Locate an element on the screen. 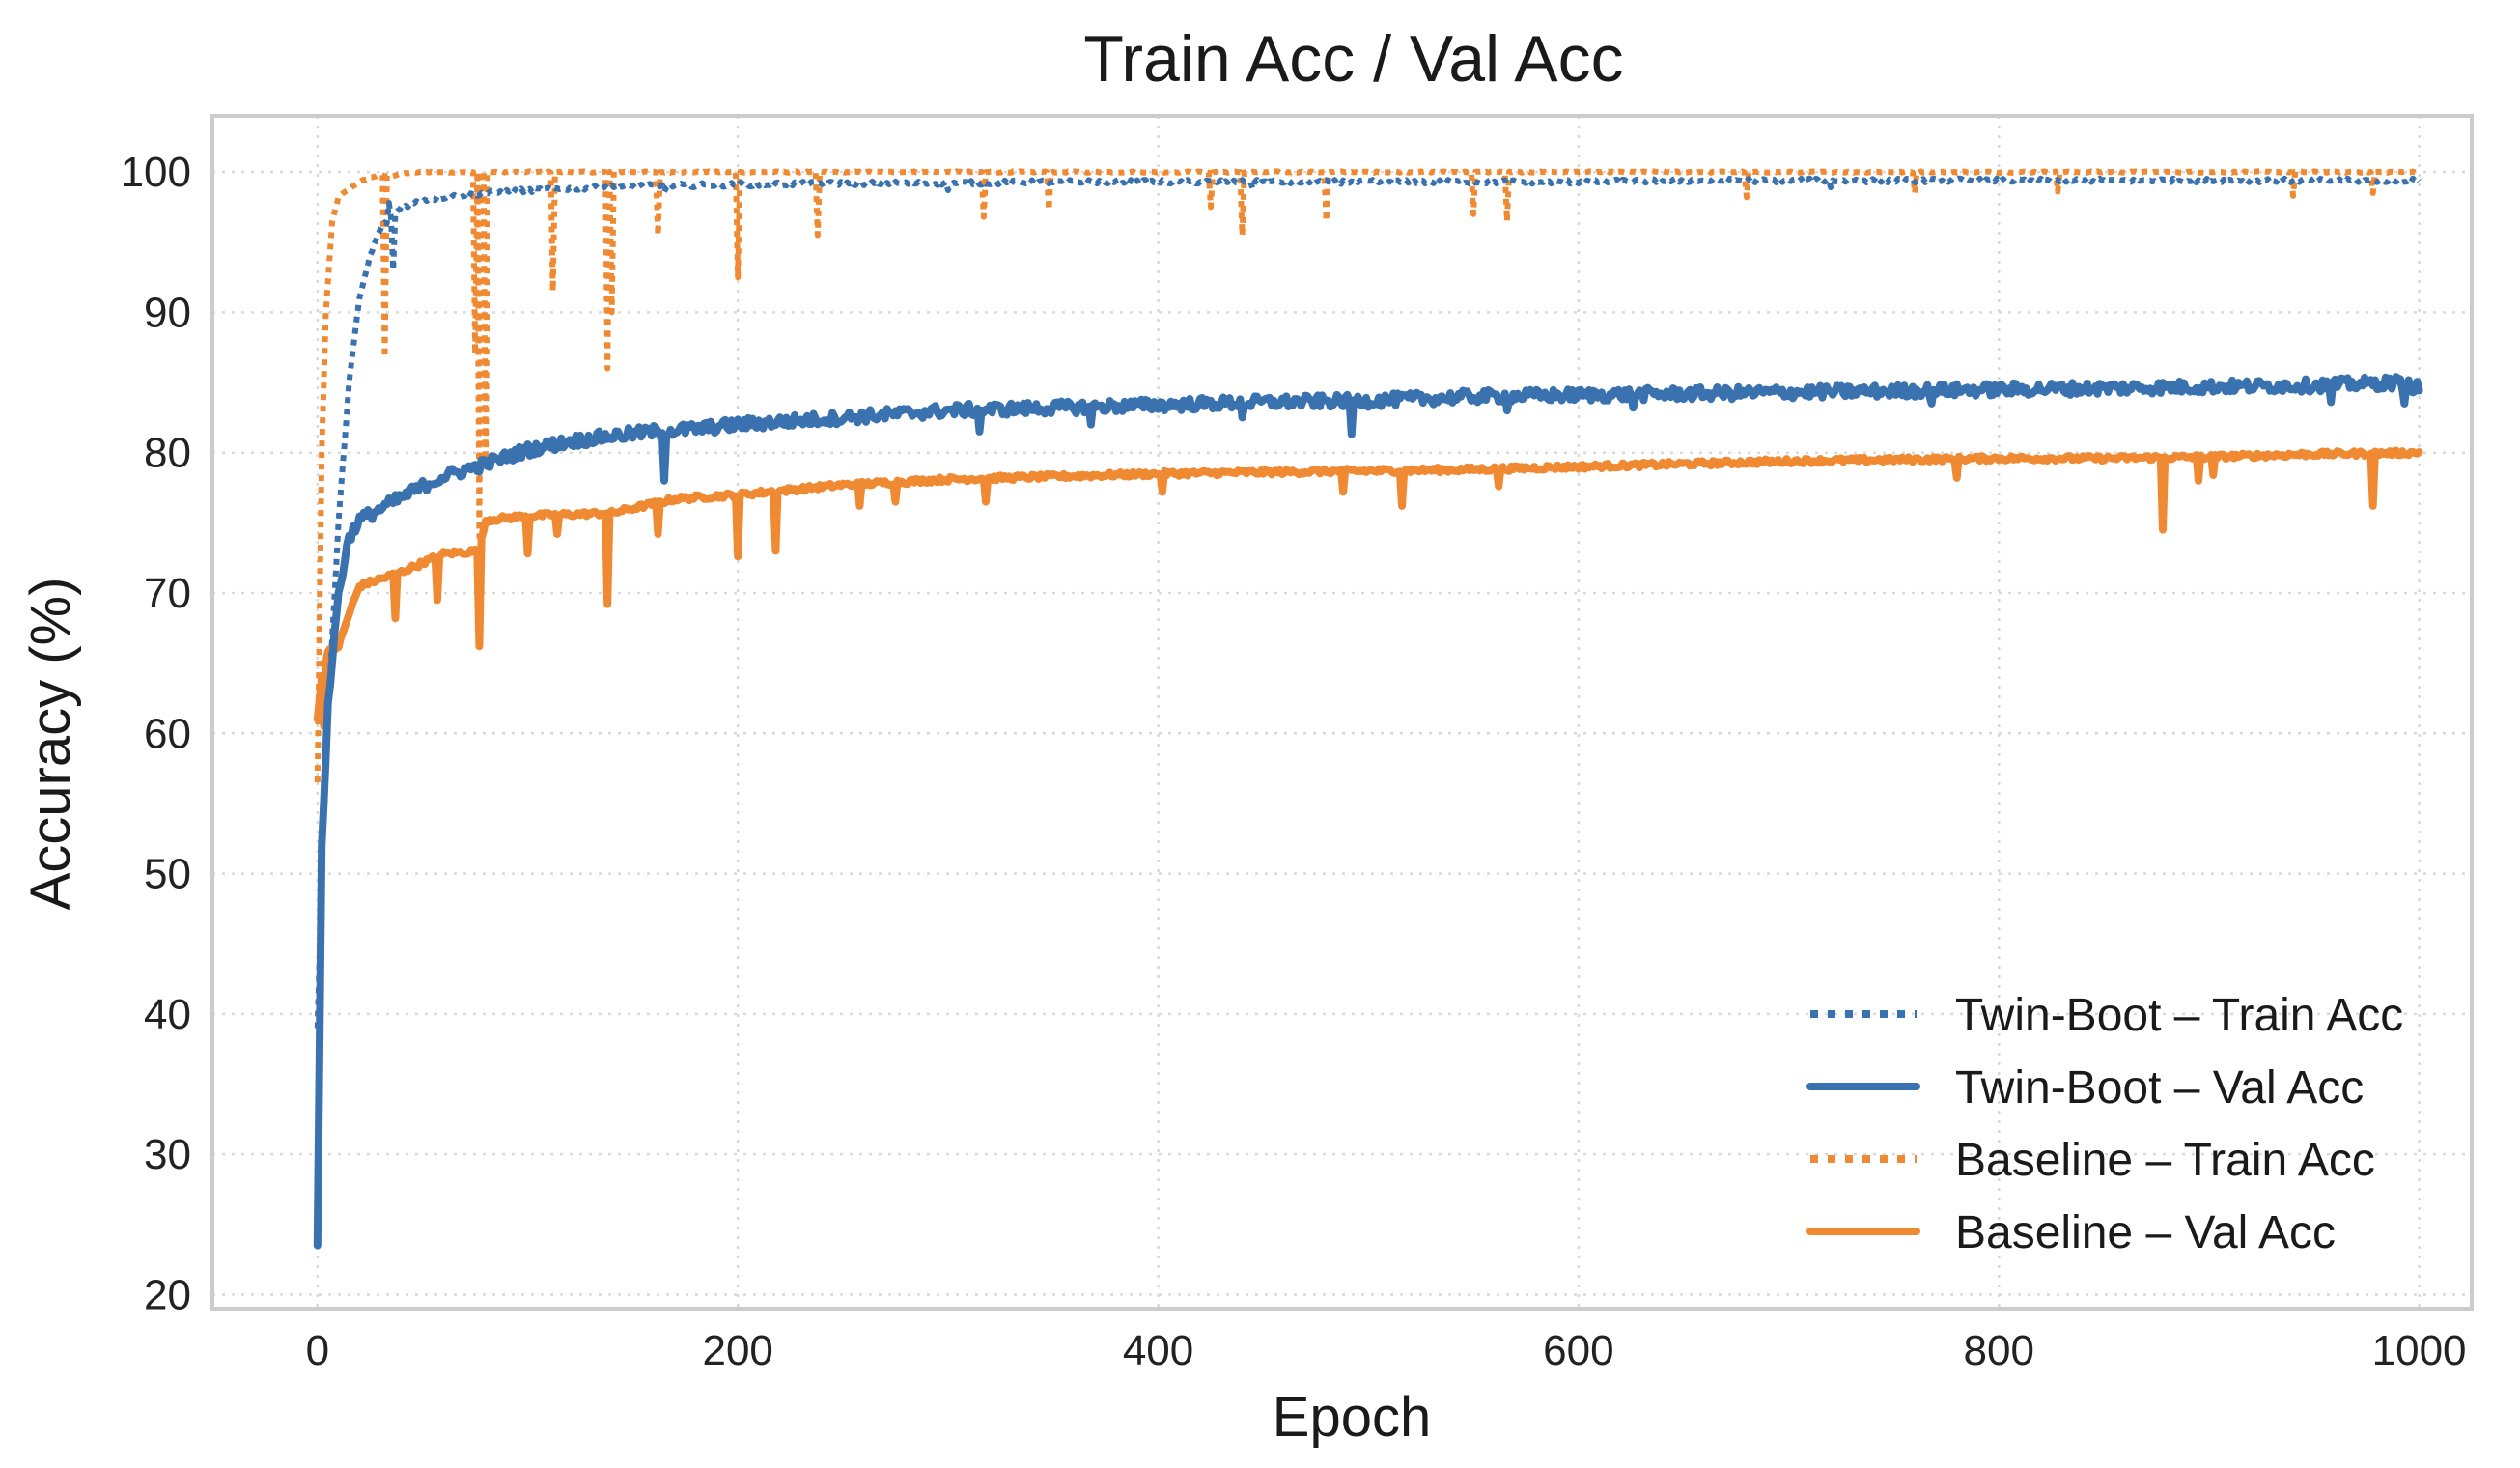  legend-label-2: Twin-Boot – Val Acc is located at coordinates (2159, 1088).